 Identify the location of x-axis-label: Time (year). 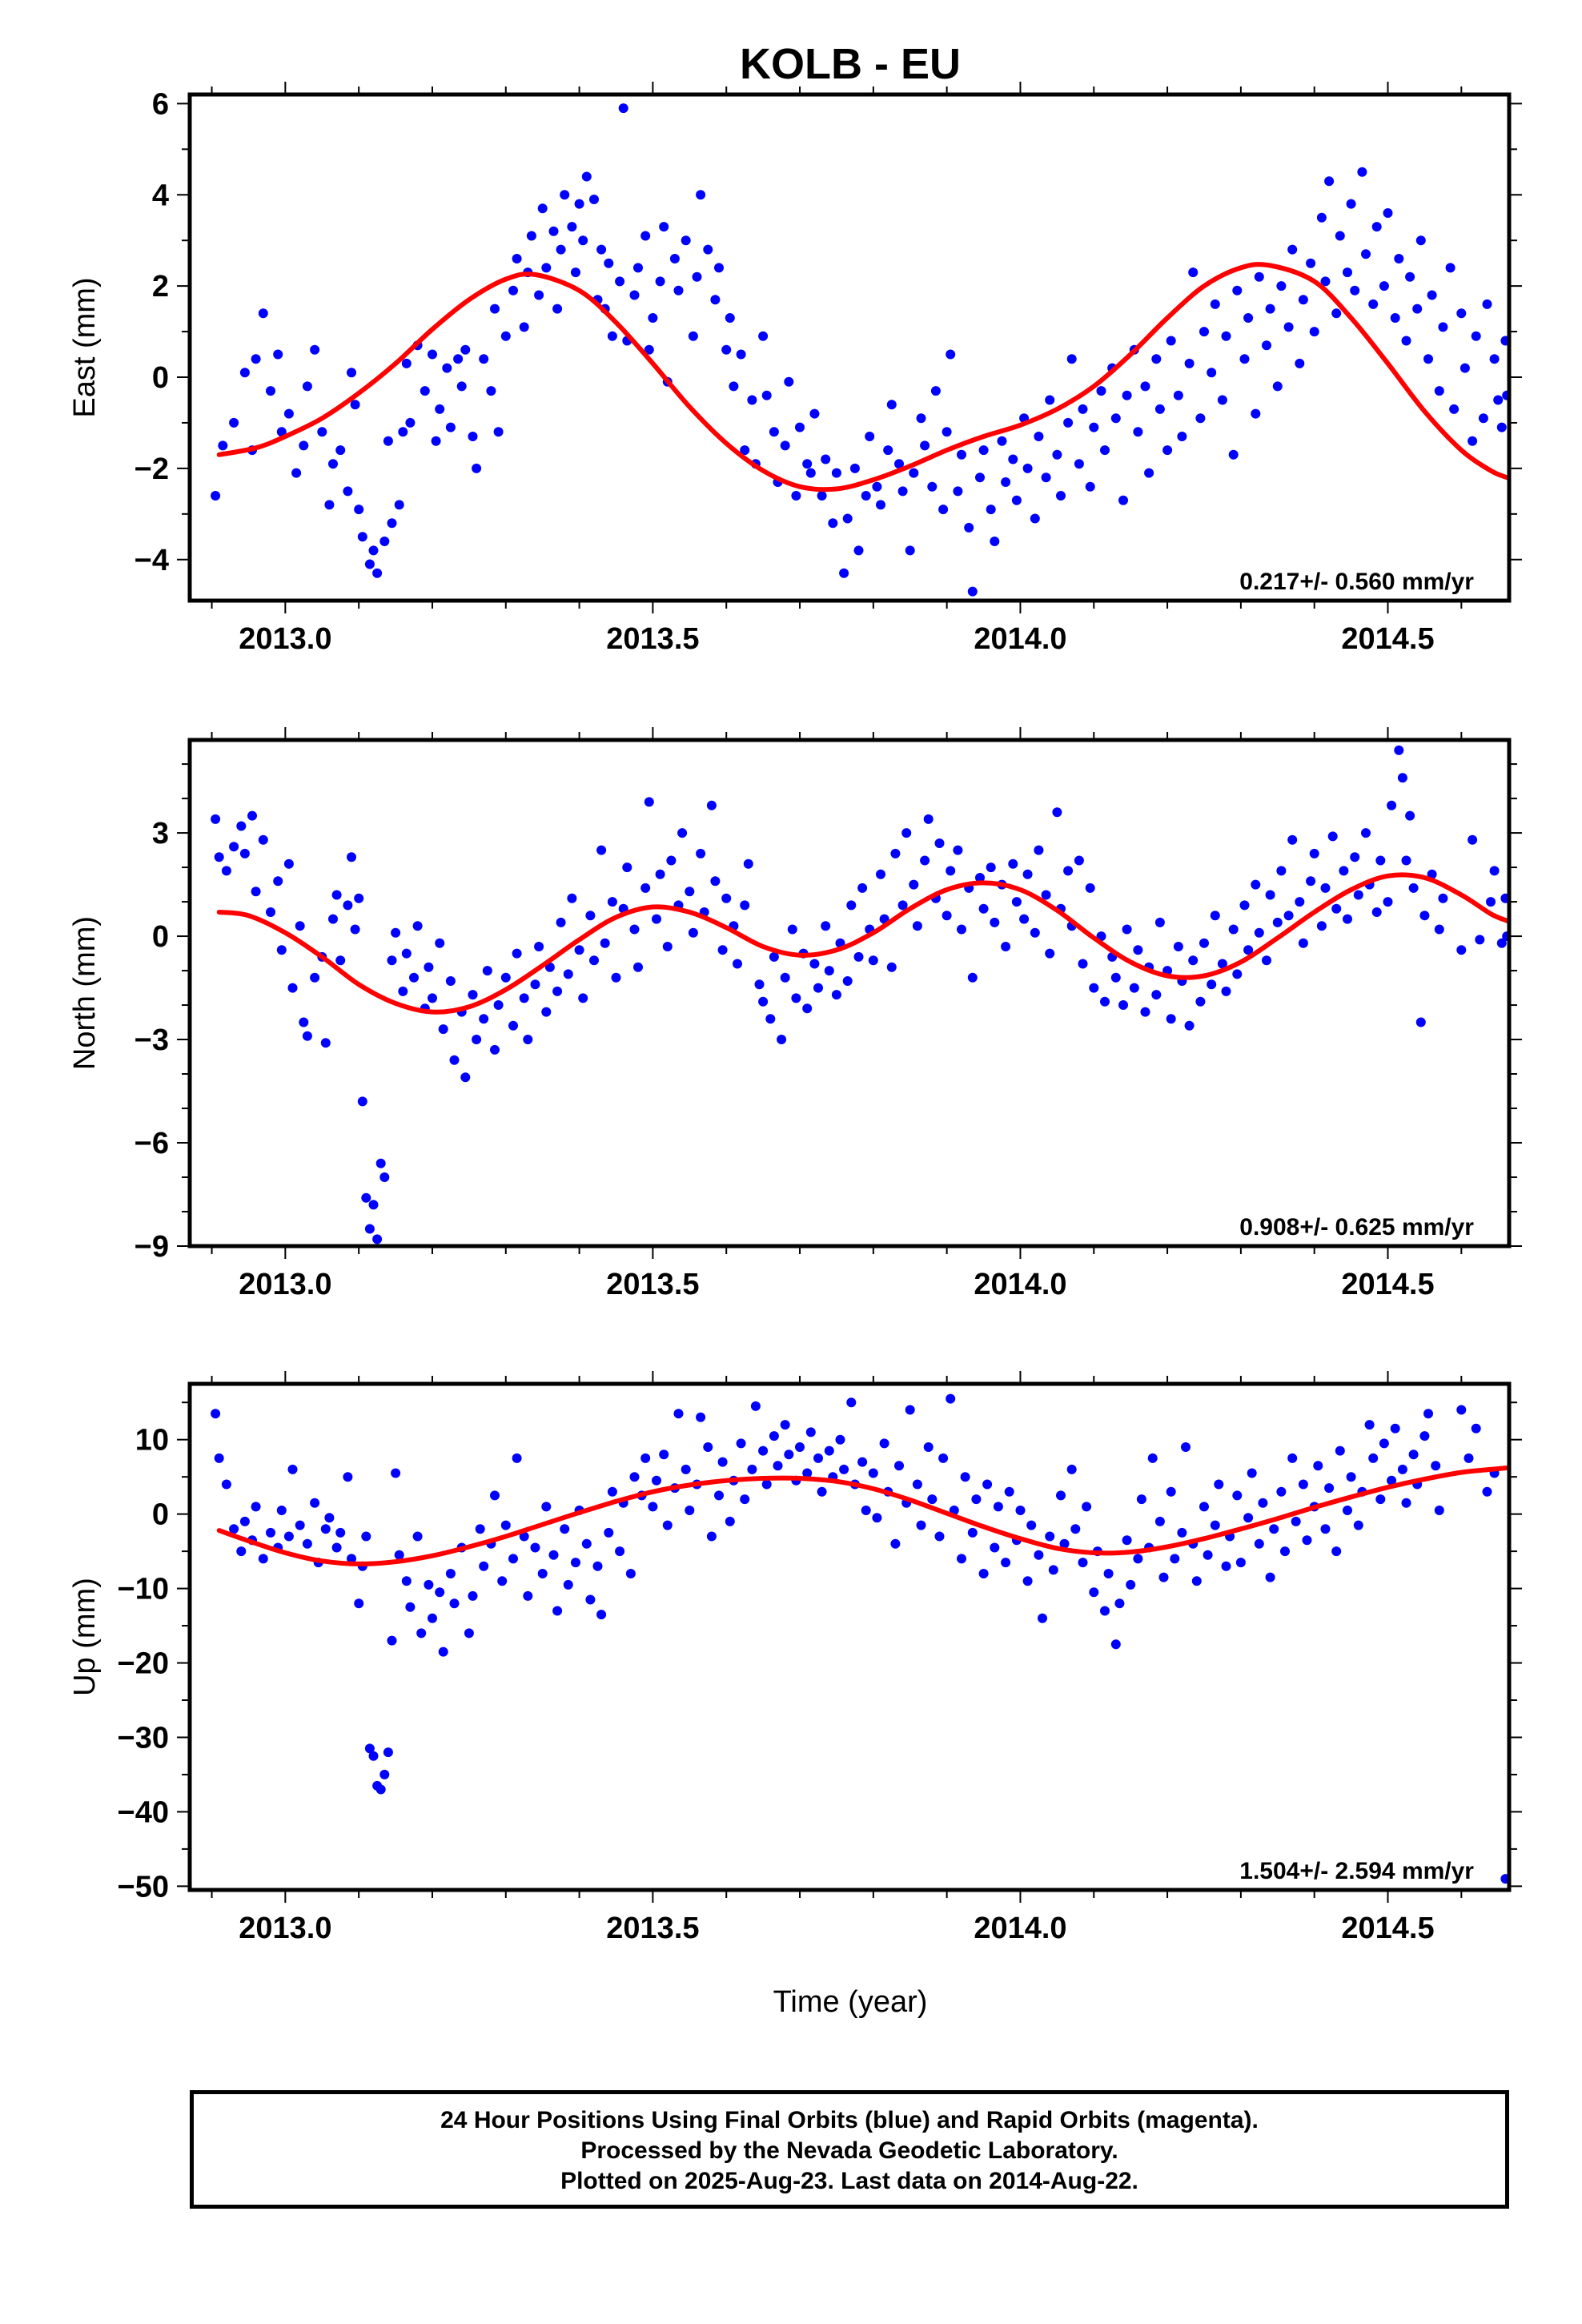
(850, 2002).